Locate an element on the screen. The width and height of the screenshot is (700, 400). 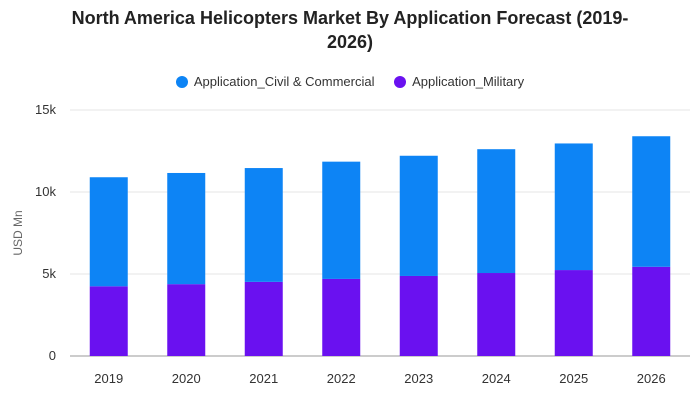
legend-swatch-military is located at coordinates (400, 81).